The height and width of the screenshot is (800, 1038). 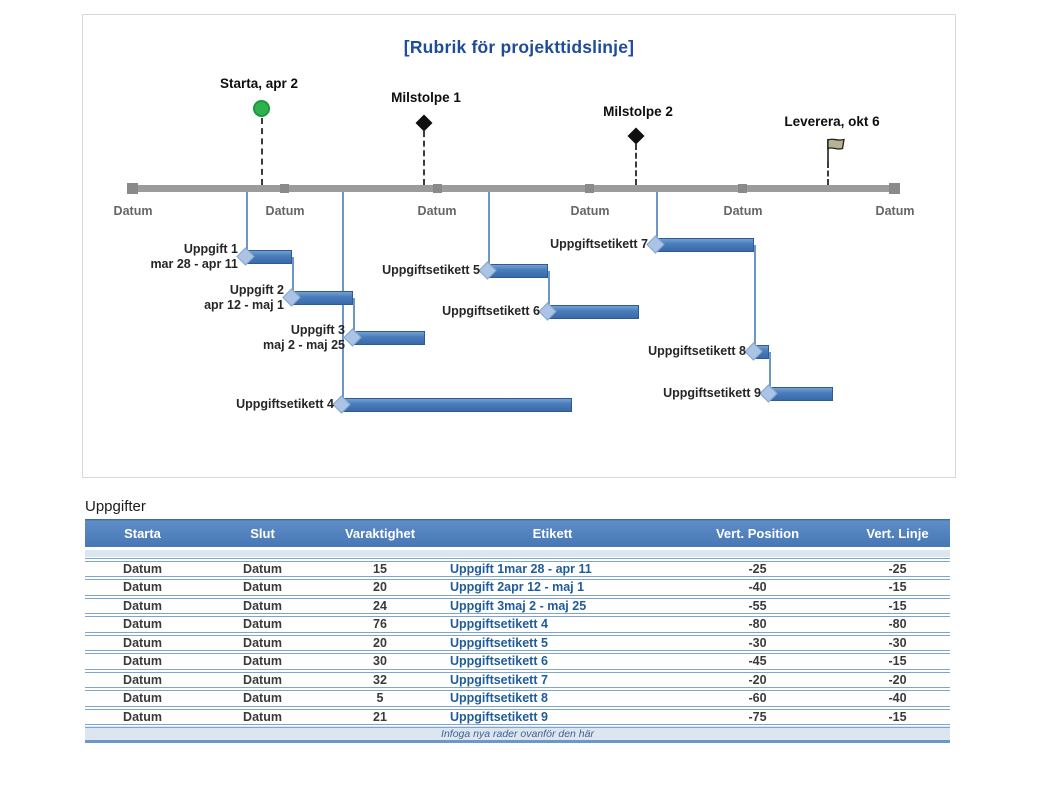 I want to click on cell-vert-linje: -25, so click(x=897, y=567).